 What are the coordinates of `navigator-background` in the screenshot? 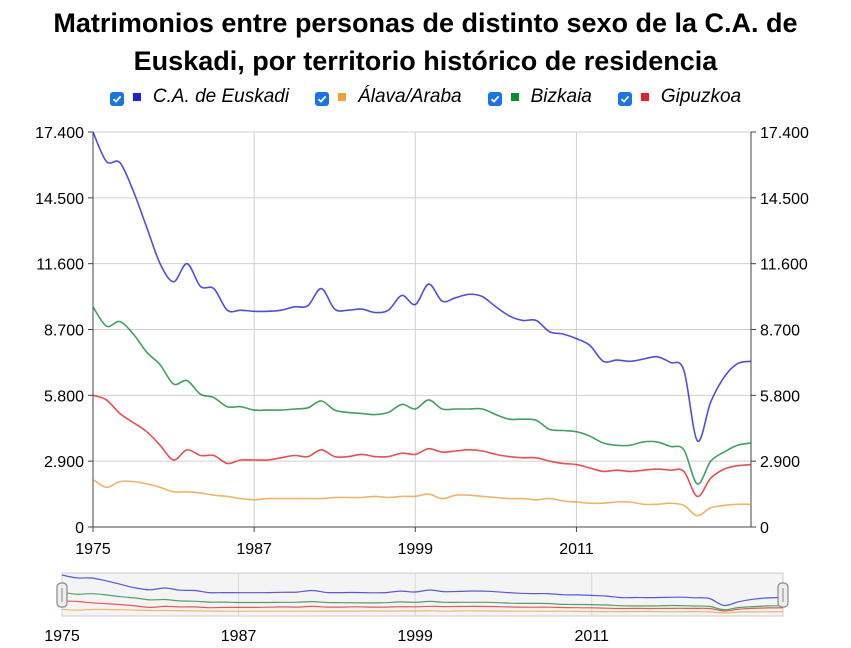 It's located at (422, 594).